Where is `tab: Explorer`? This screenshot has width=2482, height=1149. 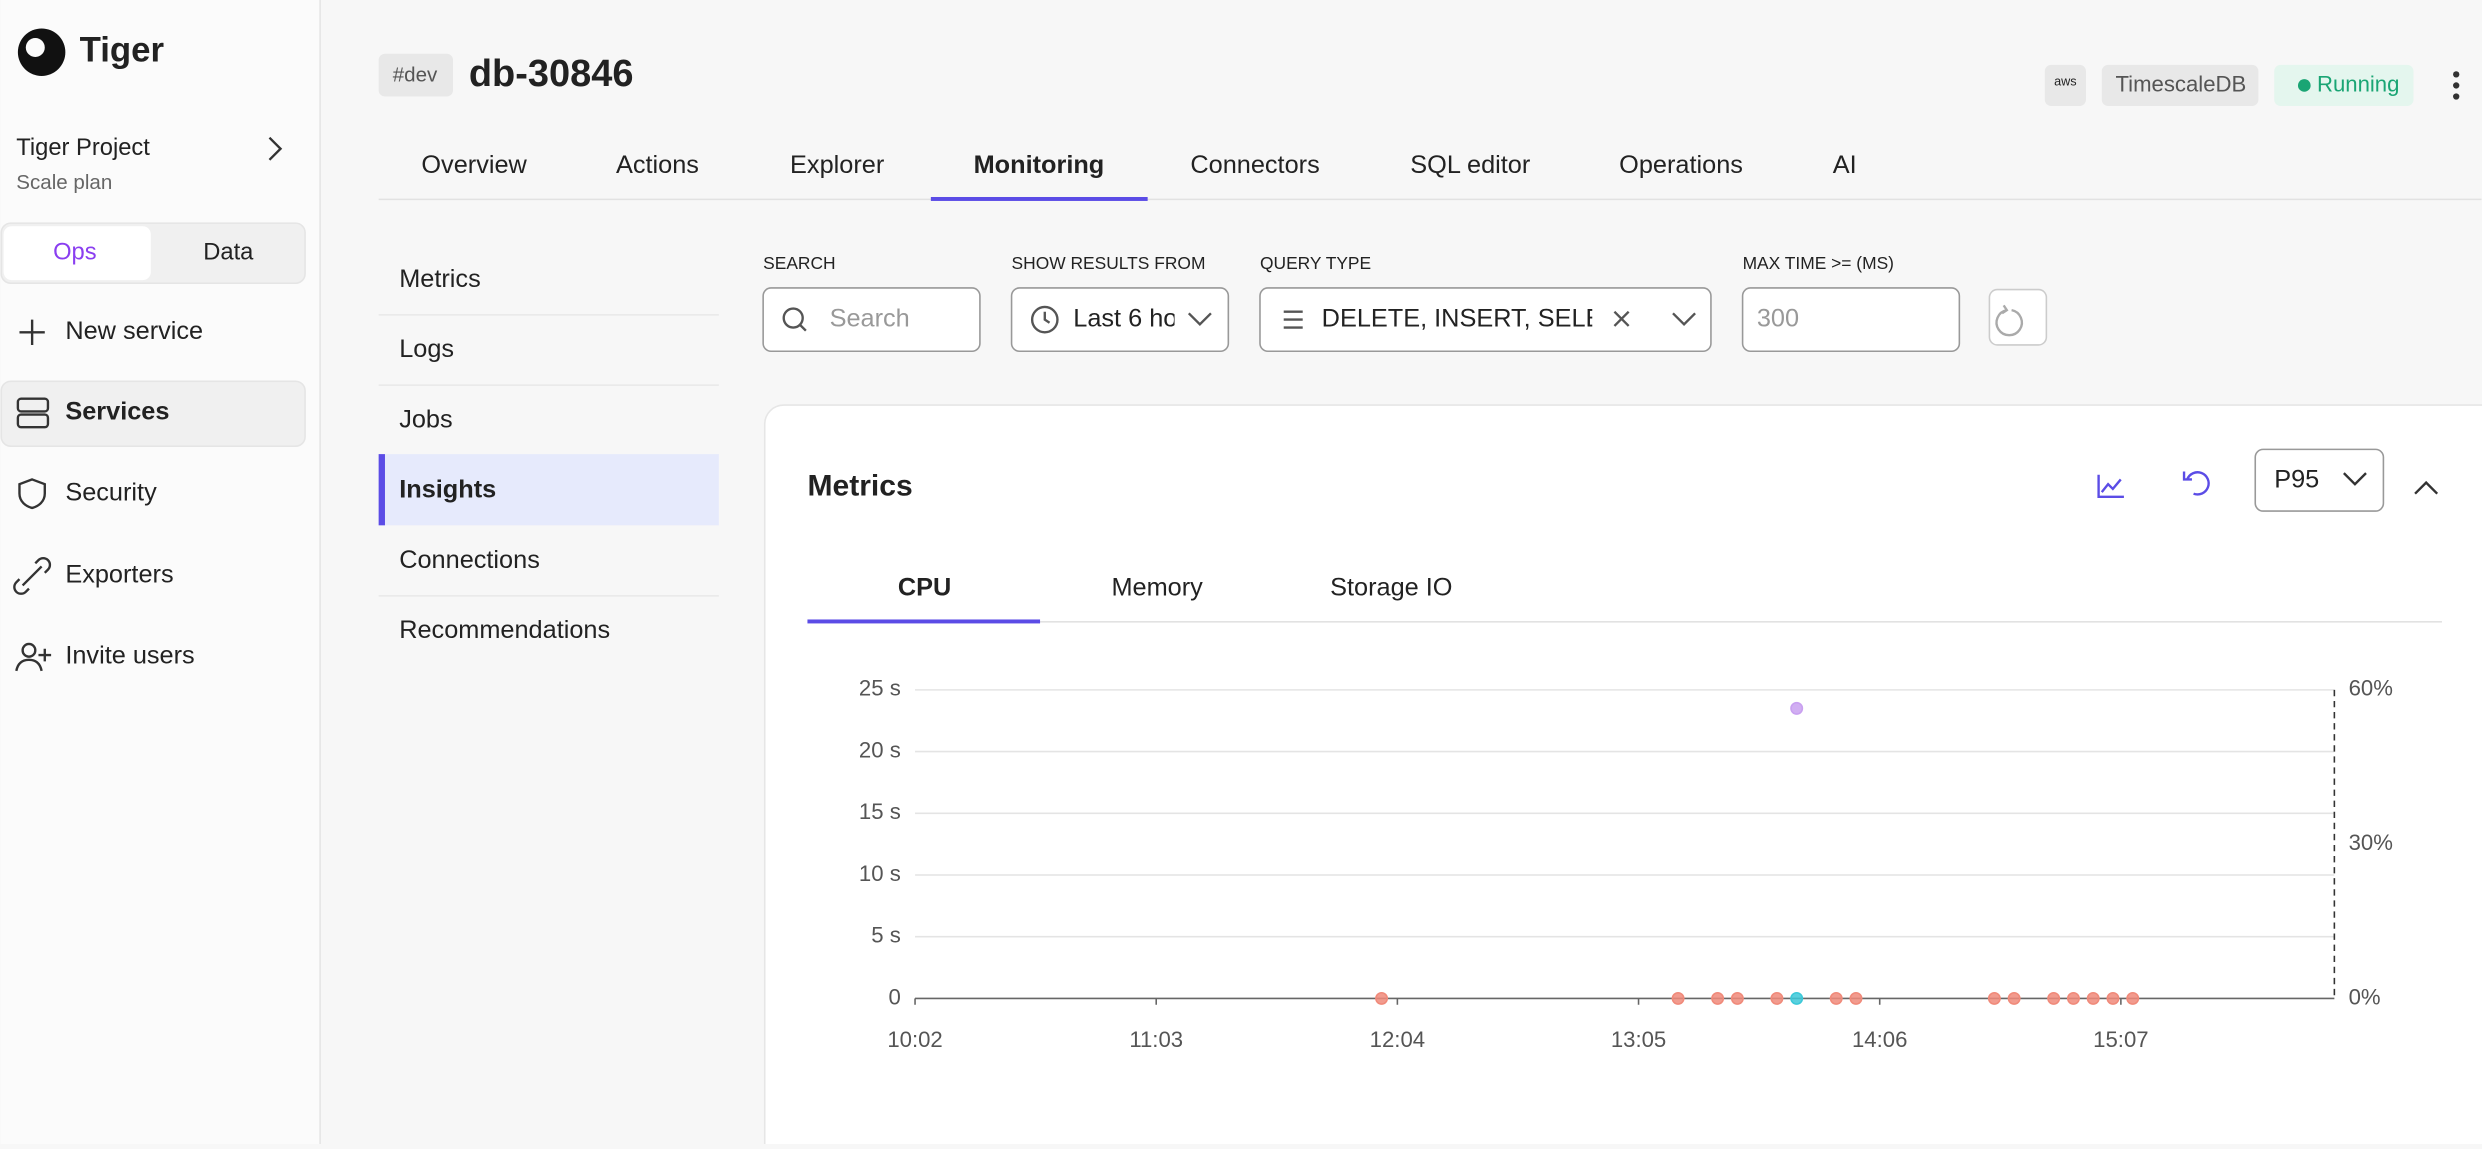
tab: Explorer is located at coordinates (837, 165).